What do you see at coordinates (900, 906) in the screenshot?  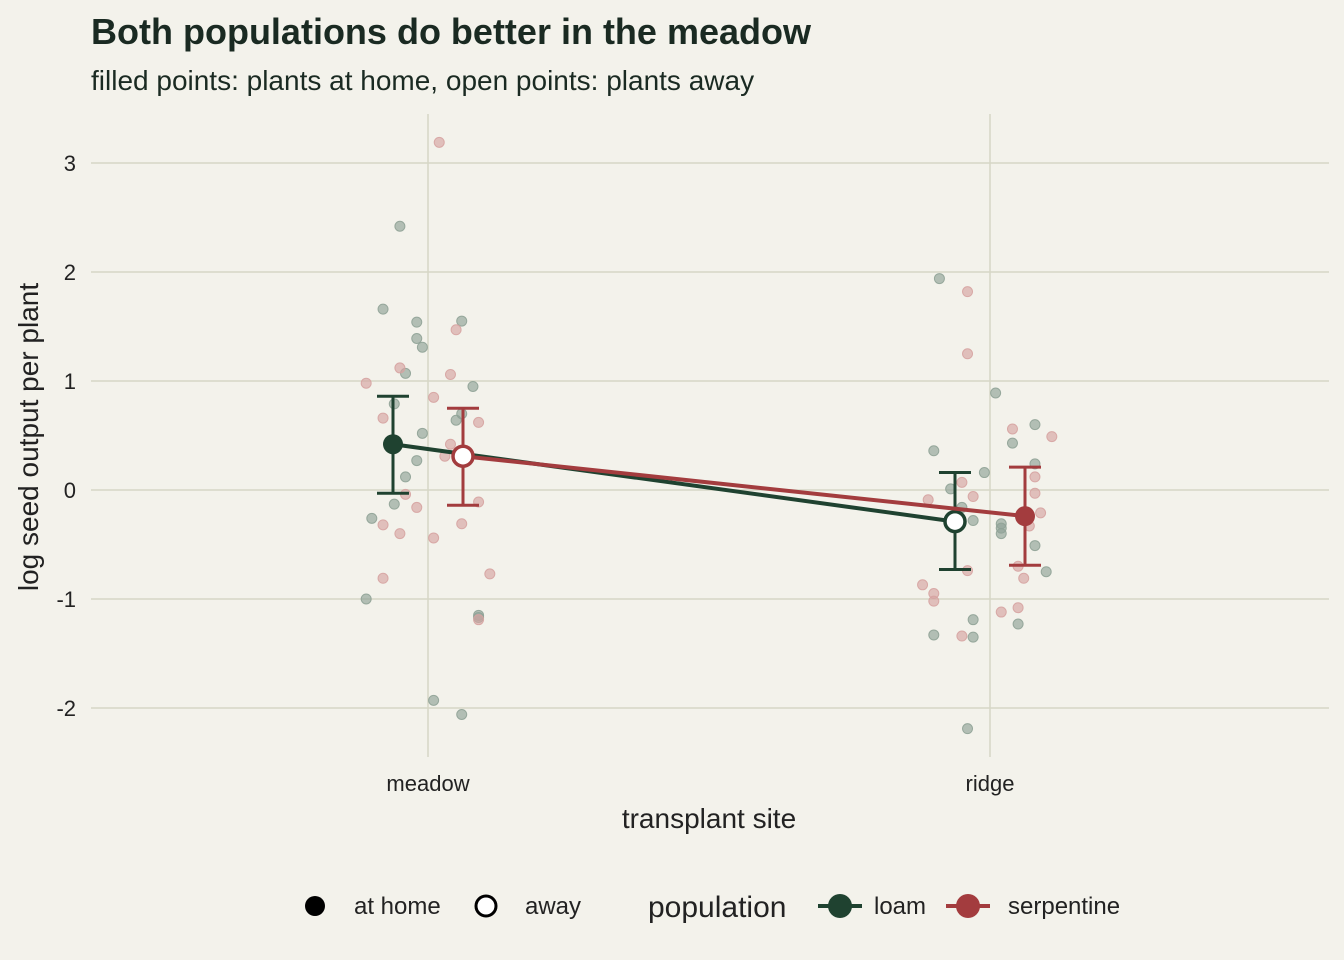 I see `legend-label-loam: loam` at bounding box center [900, 906].